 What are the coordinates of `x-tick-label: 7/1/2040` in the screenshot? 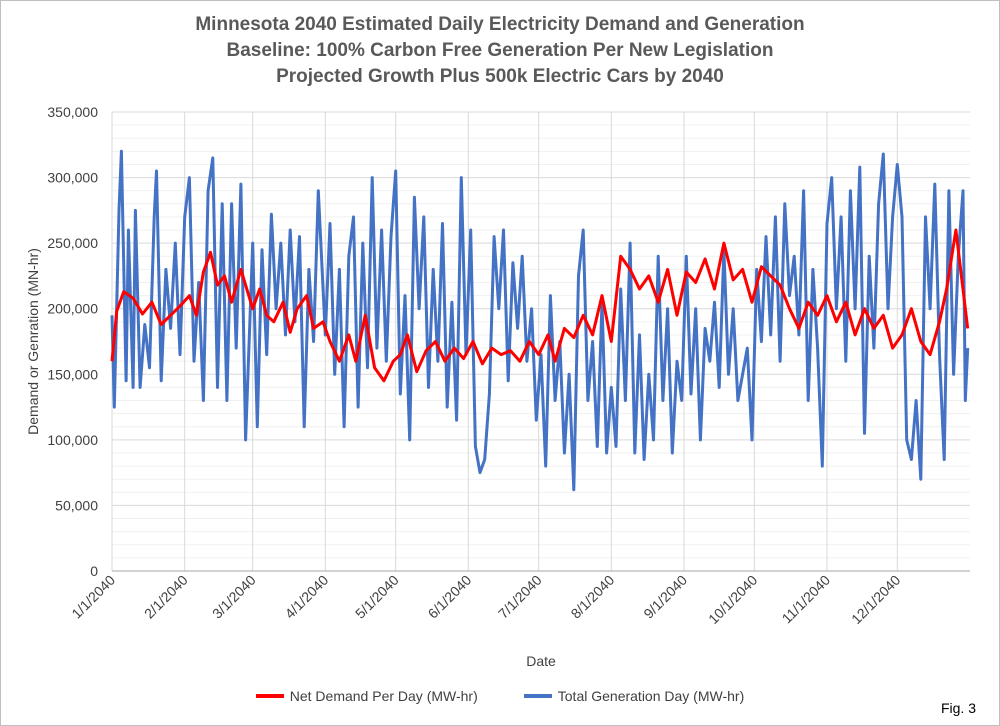 It's located at (520, 597).